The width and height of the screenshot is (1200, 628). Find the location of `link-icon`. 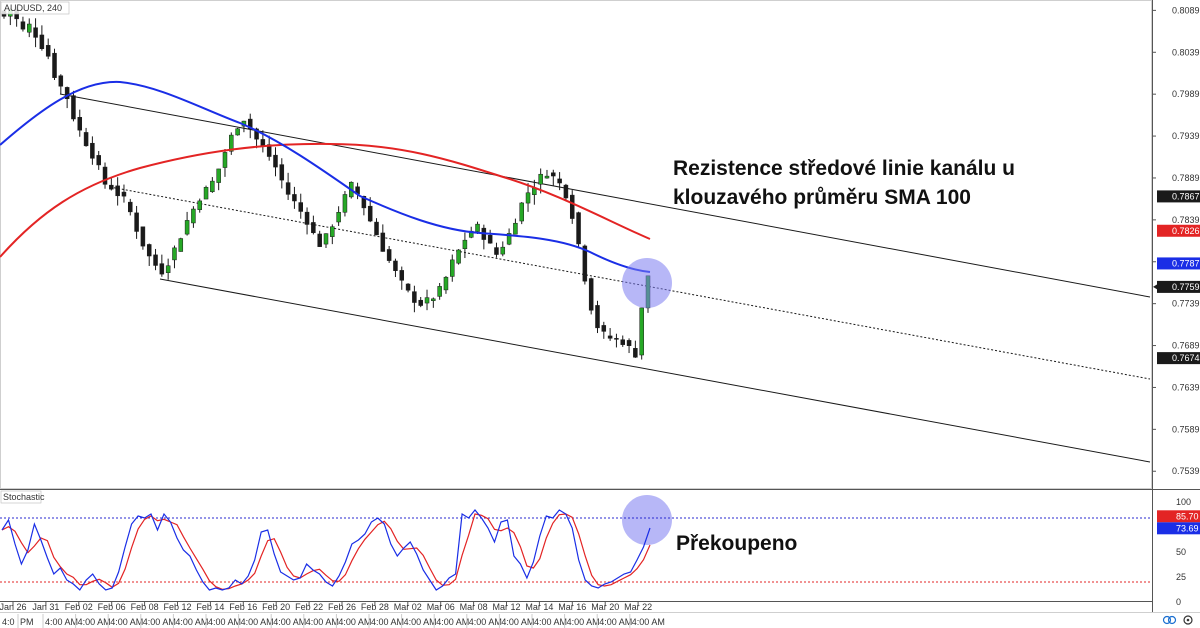

link-icon is located at coordinates (1169, 620).